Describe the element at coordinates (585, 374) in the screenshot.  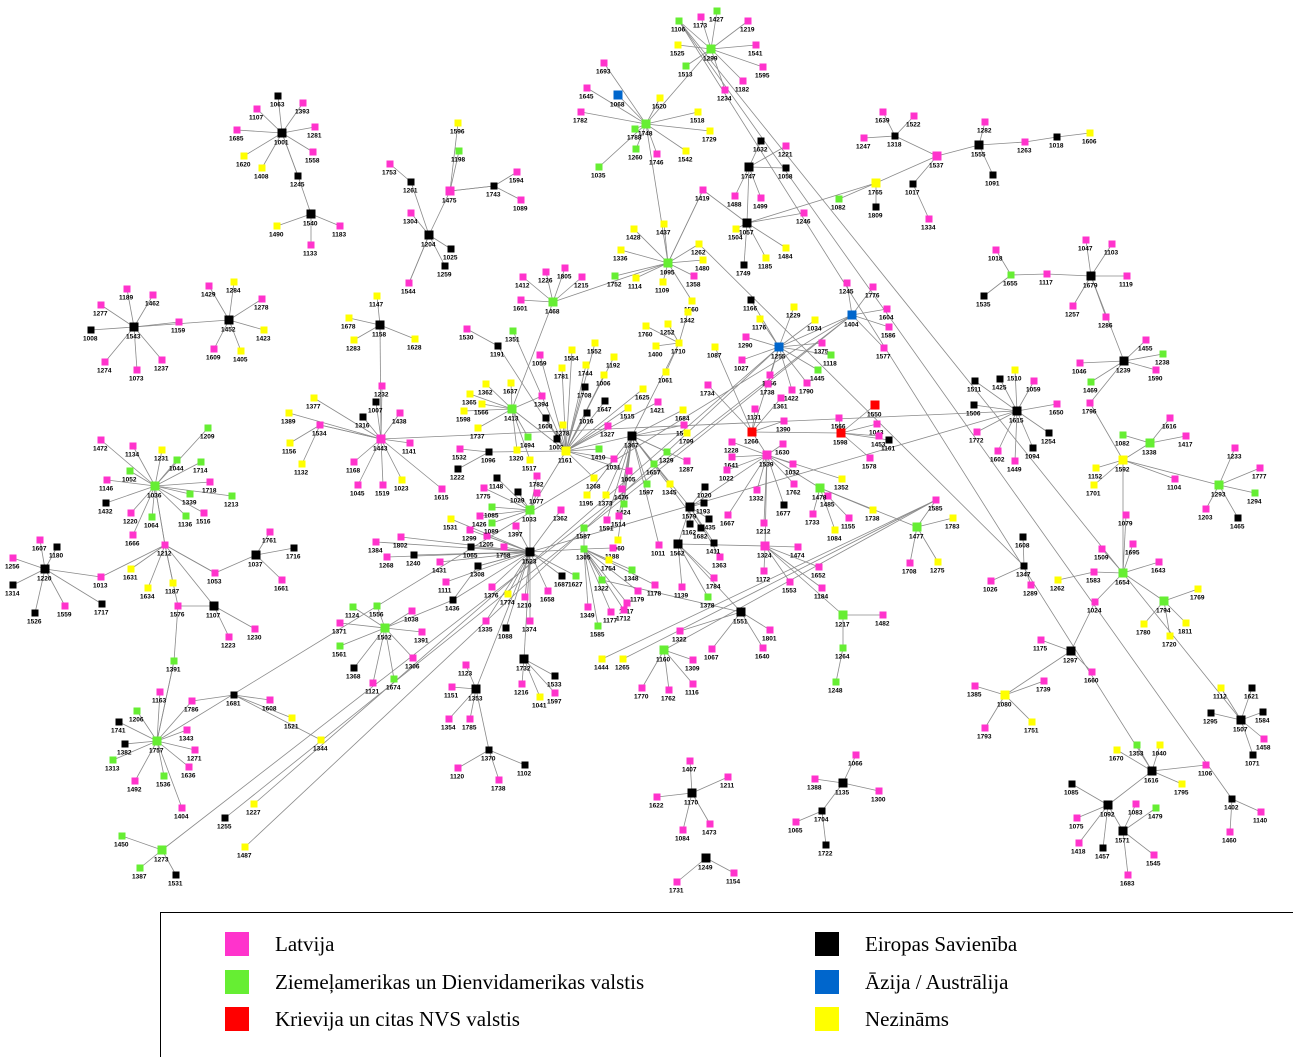
I see `node-label: 1744` at that location.